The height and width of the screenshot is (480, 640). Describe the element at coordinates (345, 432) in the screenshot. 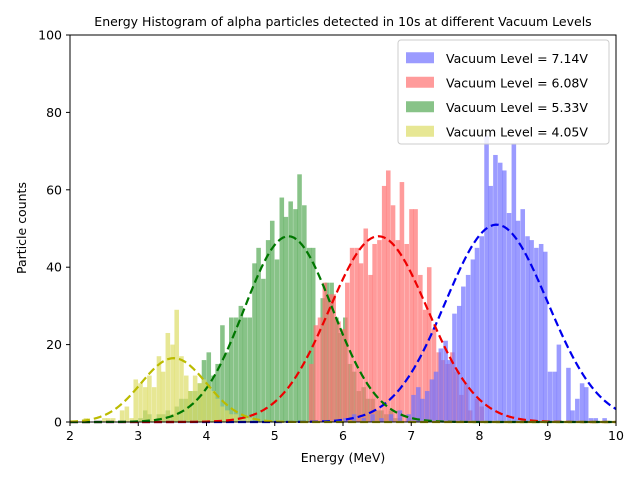

I see `x-axis: 2 3 4 5 6 7 8 9 10` at that location.